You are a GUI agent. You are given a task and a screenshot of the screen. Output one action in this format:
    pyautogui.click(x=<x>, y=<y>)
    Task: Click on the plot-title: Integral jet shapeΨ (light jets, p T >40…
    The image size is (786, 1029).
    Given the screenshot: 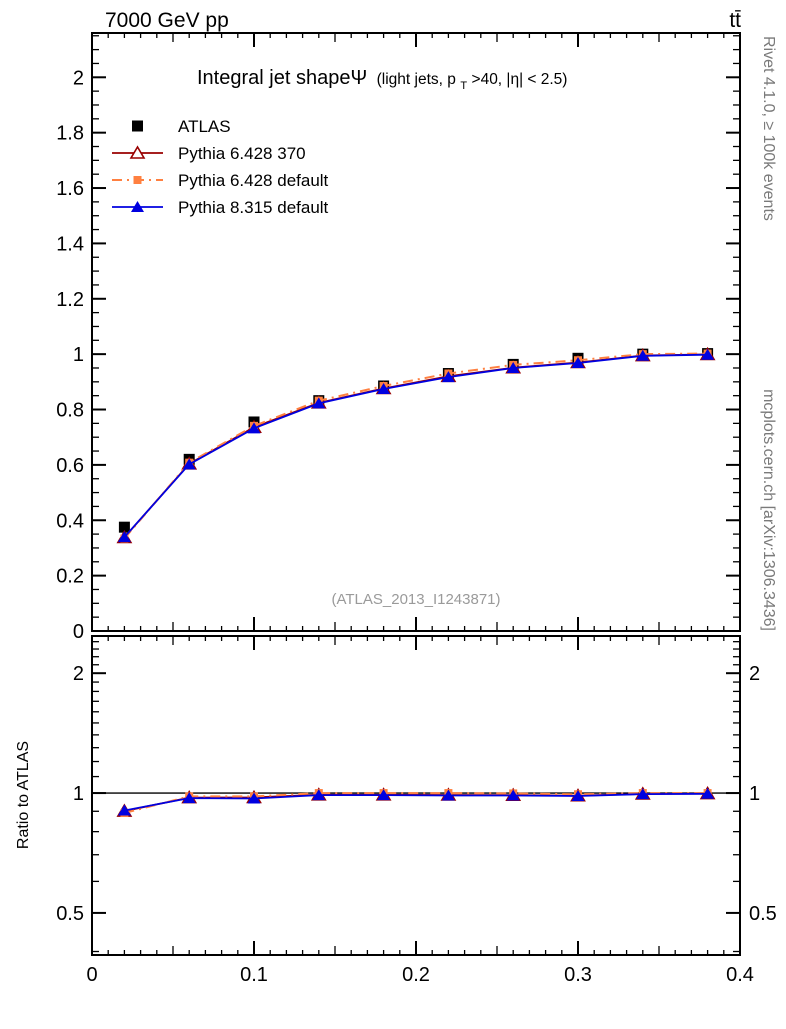 What is the action you would take?
    pyautogui.click(x=382, y=80)
    